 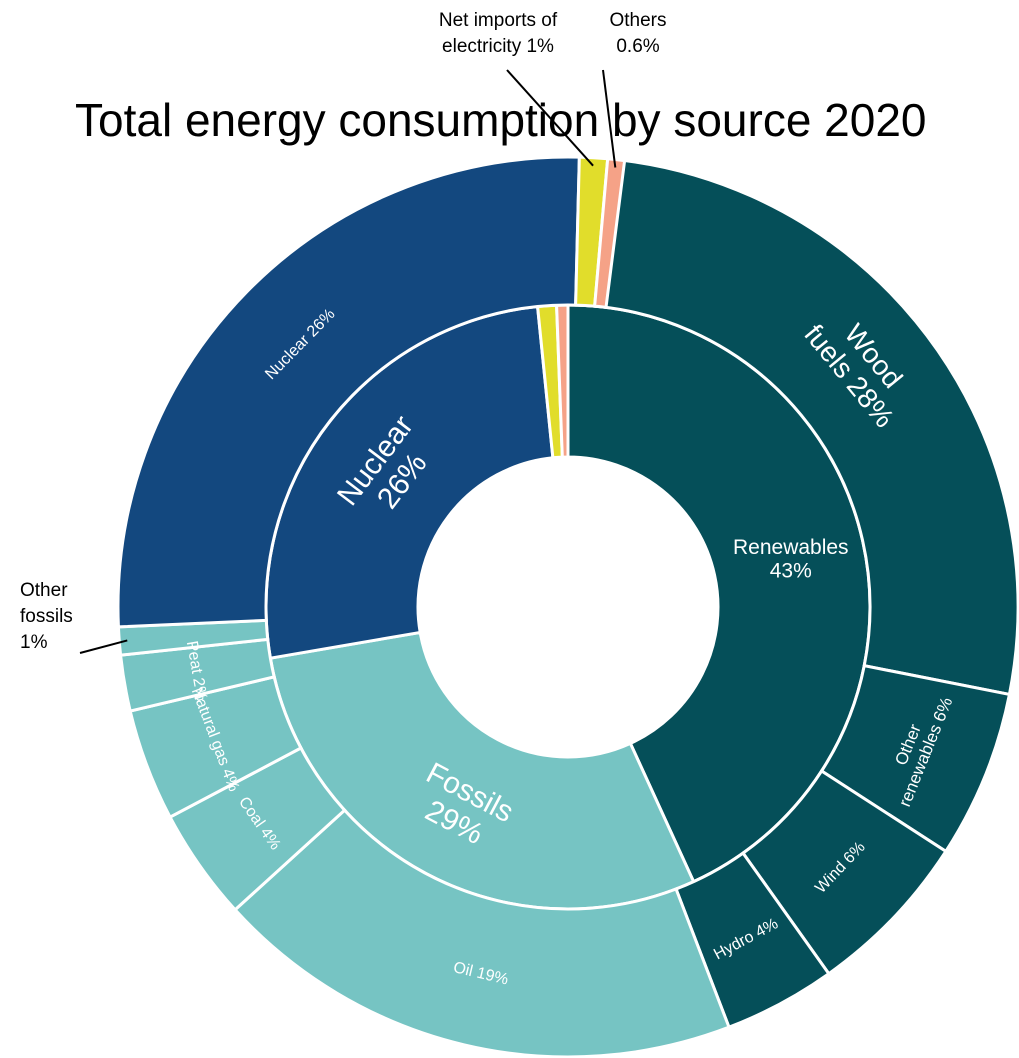 I want to click on outer-wedge-oil, so click(x=481, y=933).